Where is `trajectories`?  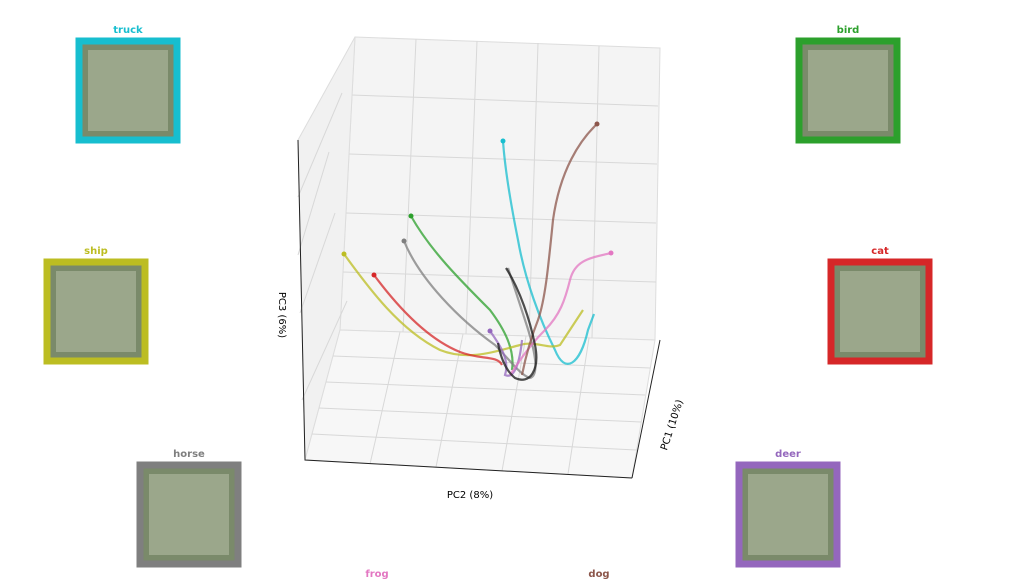
trajectories is located at coordinates (477, 251).